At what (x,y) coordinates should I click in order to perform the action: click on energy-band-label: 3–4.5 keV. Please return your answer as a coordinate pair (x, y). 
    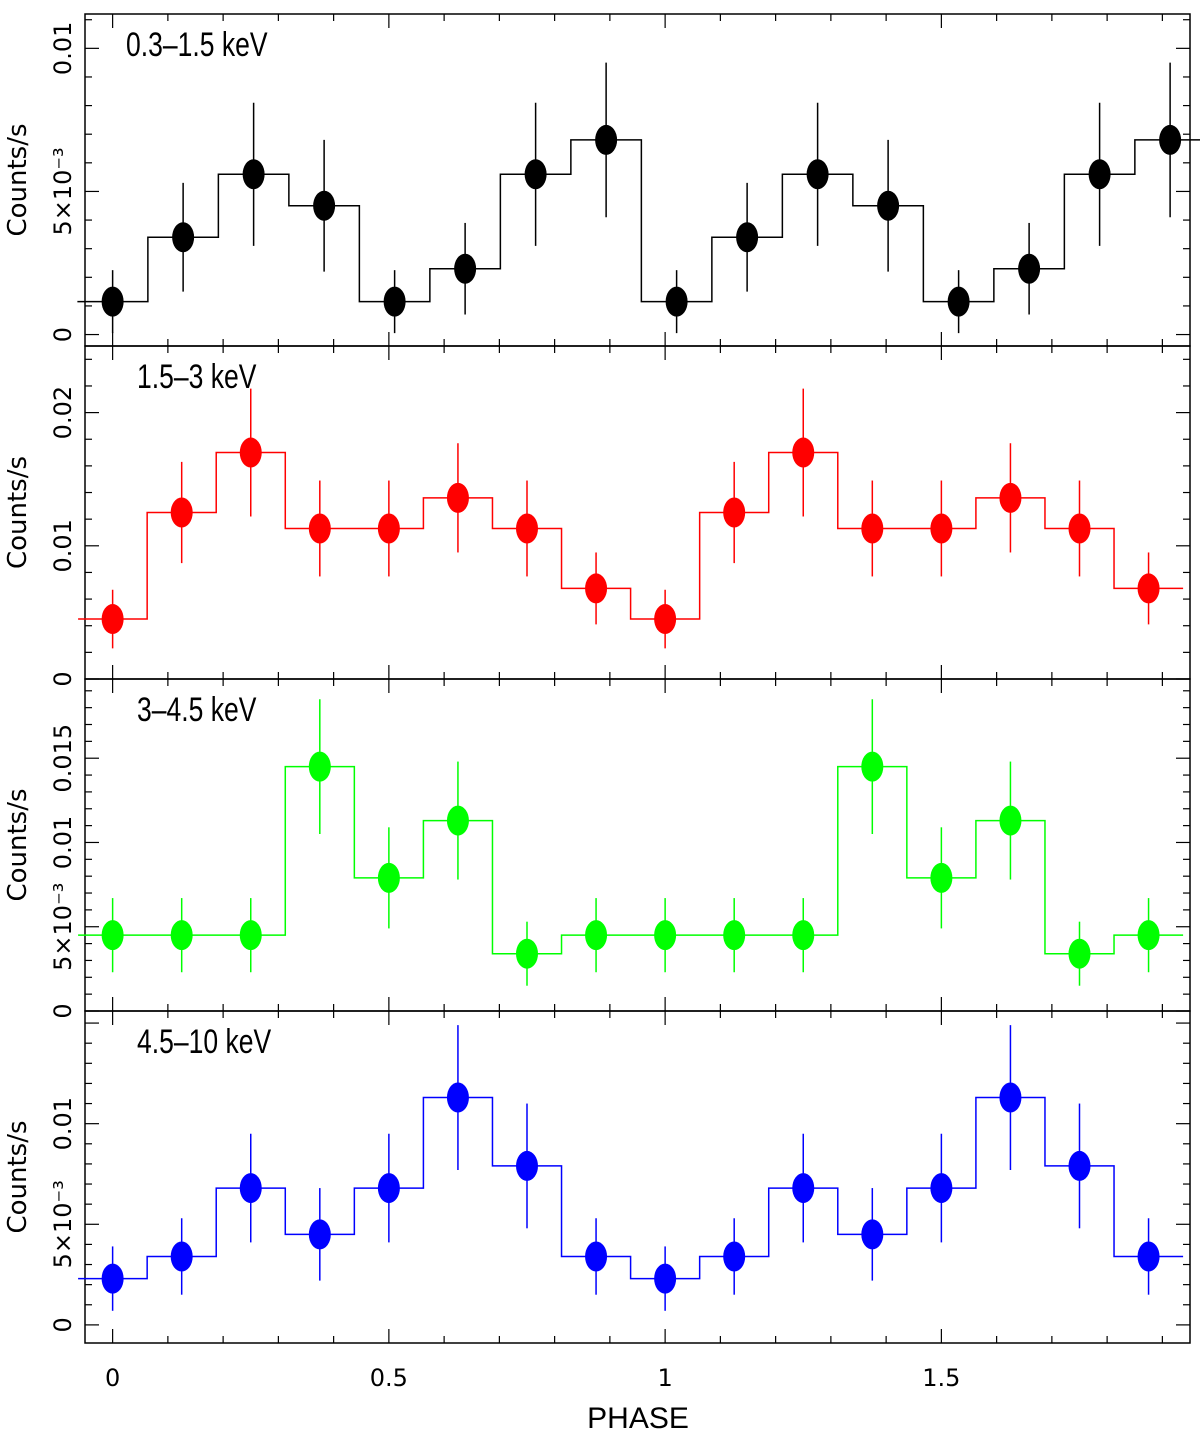
    Looking at the image, I should click on (197, 710).